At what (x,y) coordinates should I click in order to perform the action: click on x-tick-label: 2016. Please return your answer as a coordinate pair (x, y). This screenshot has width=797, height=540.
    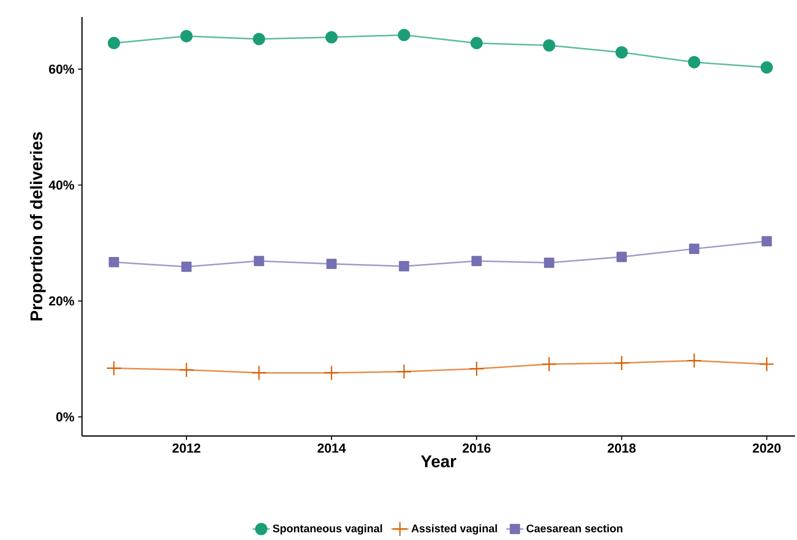
    Looking at the image, I should click on (476, 448).